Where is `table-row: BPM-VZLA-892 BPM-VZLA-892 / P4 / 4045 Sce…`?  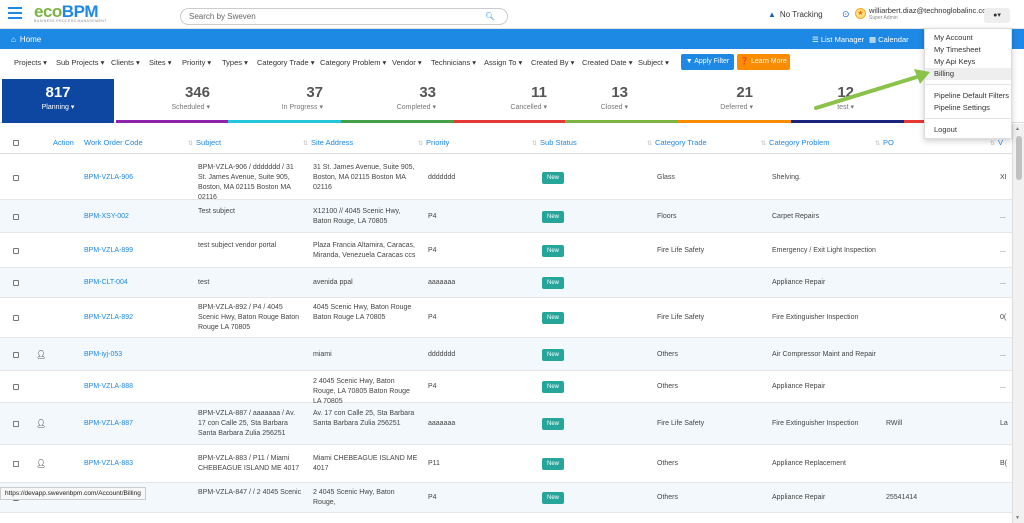
table-row: BPM-VZLA-892 BPM-VZLA-892 / P4 / 4045 Sce… is located at coordinates (506, 318).